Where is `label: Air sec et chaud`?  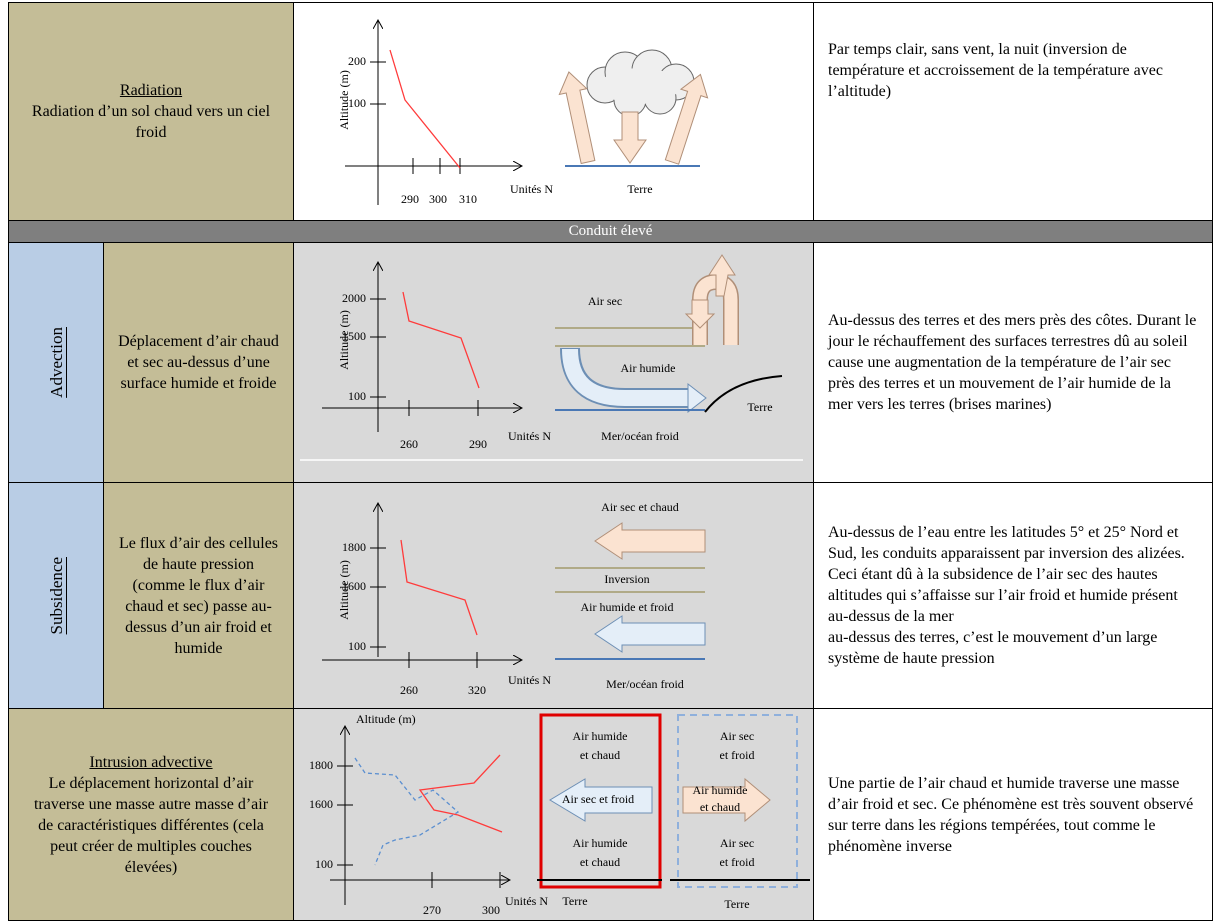
label: Air sec et chaud is located at coordinates (640, 507).